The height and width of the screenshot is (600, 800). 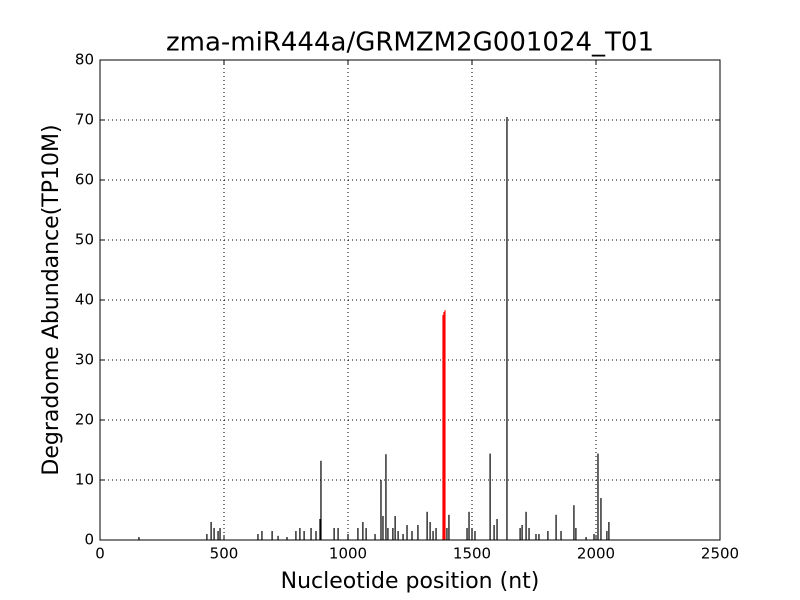 What do you see at coordinates (89, 540) in the screenshot?
I see `y-tick-label: 0` at bounding box center [89, 540].